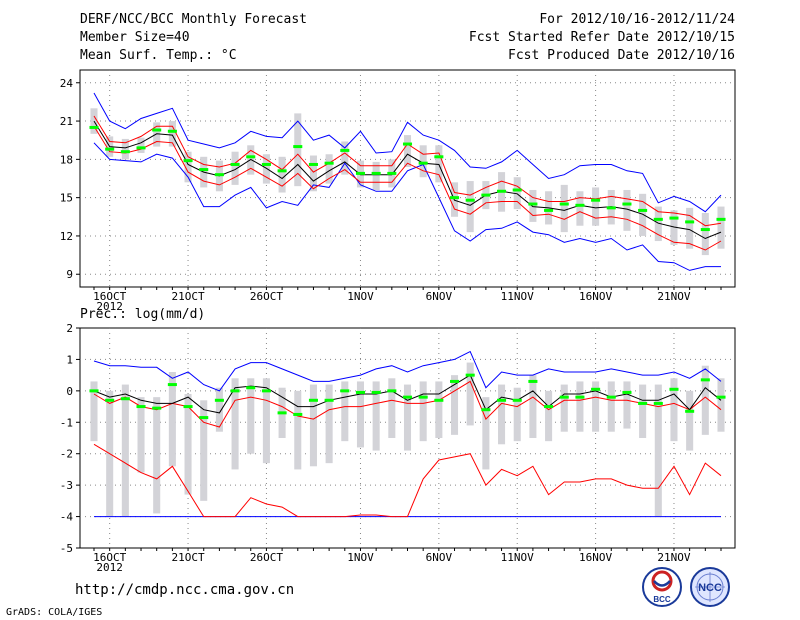  What do you see at coordinates (158, 55) in the screenshot?
I see `variable-label: Mean Surf. Temp.: °C` at bounding box center [158, 55].